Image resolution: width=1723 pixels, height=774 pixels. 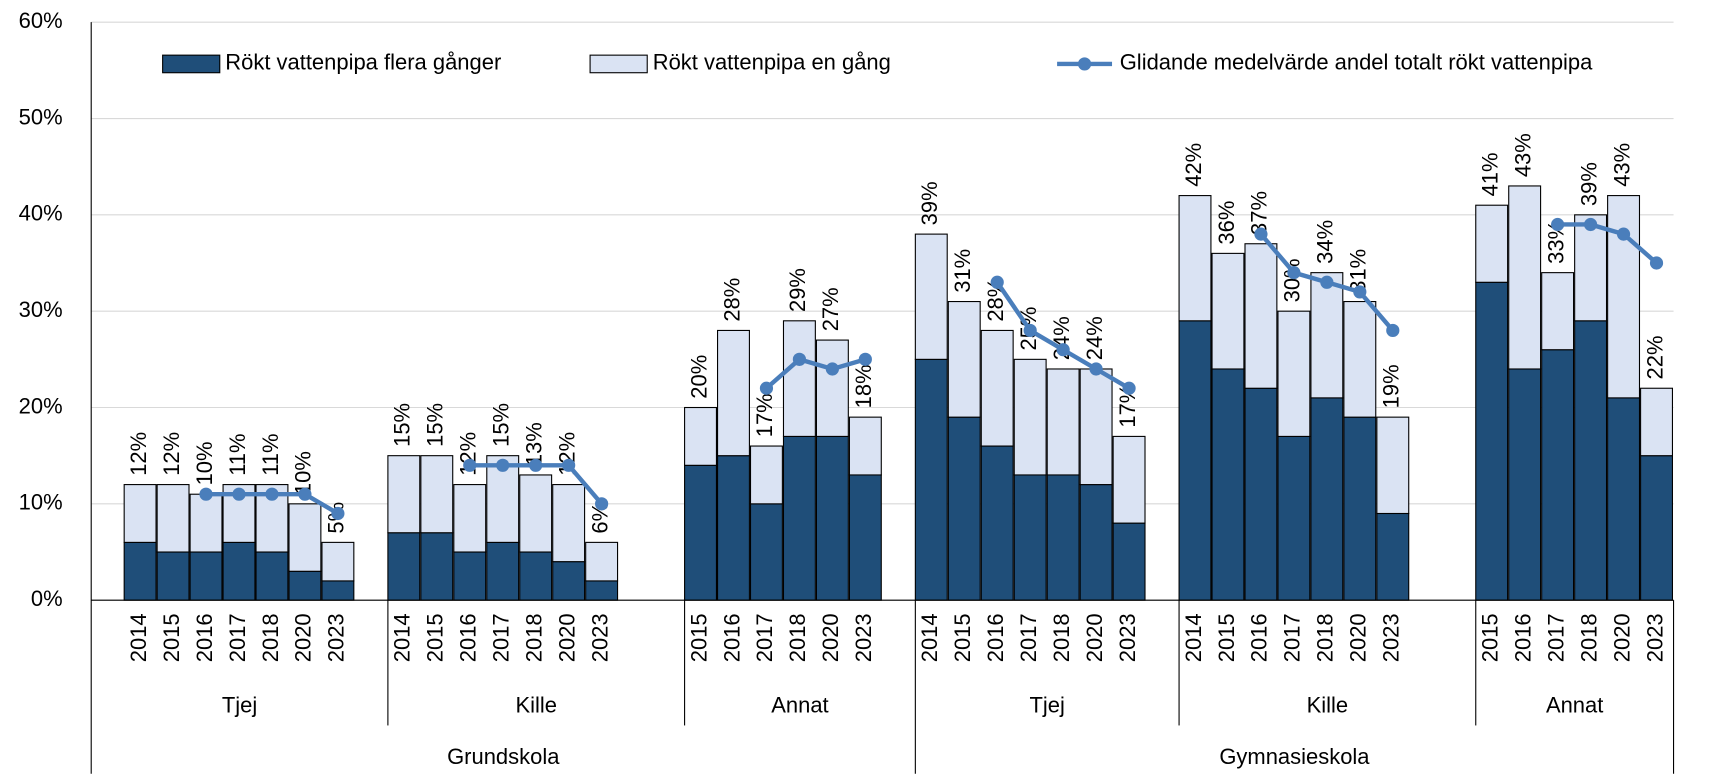 I want to click on legend-label: Rökt vattenpipa en gång, so click(x=772, y=62).